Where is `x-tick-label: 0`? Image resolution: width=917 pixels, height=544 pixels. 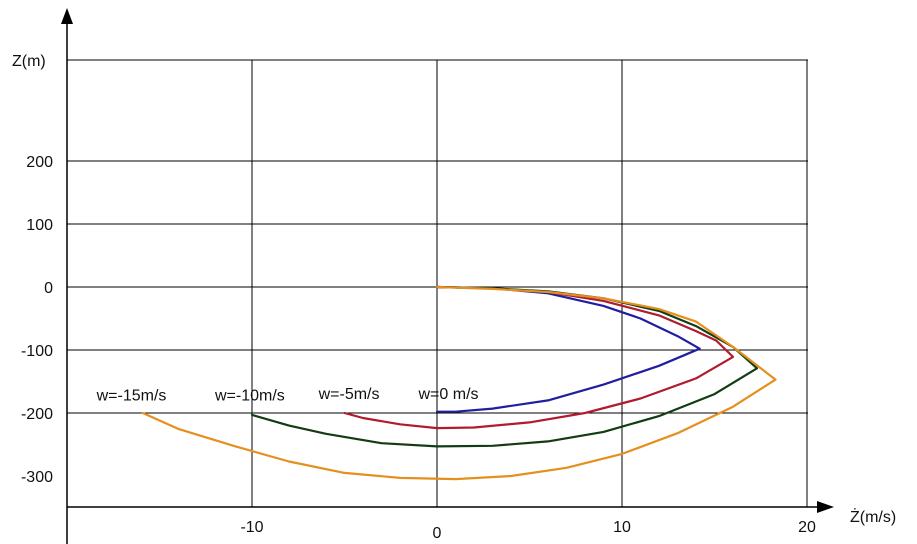 x-tick-label: 0 is located at coordinates (437, 533).